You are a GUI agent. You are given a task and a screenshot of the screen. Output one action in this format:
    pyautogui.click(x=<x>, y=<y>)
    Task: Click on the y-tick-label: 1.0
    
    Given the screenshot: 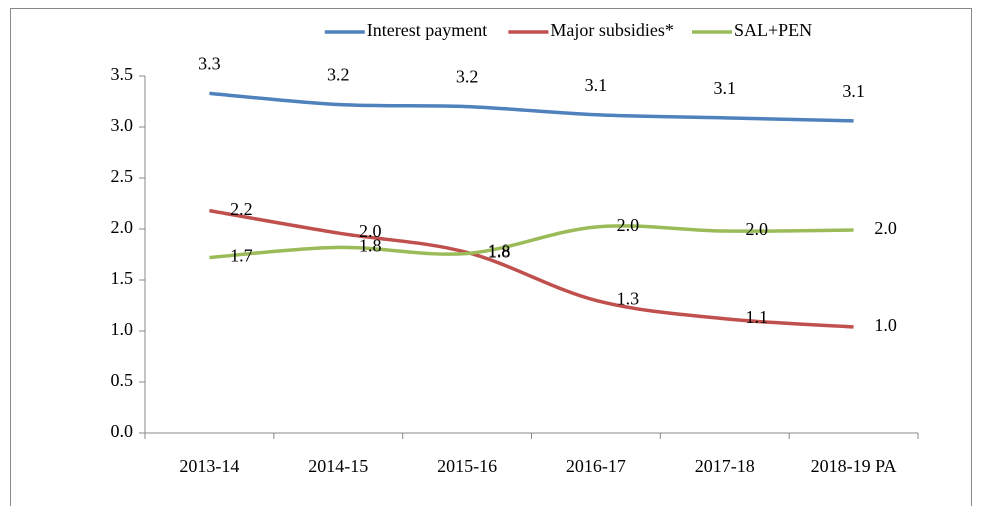 What is the action you would take?
    pyautogui.click(x=122, y=329)
    